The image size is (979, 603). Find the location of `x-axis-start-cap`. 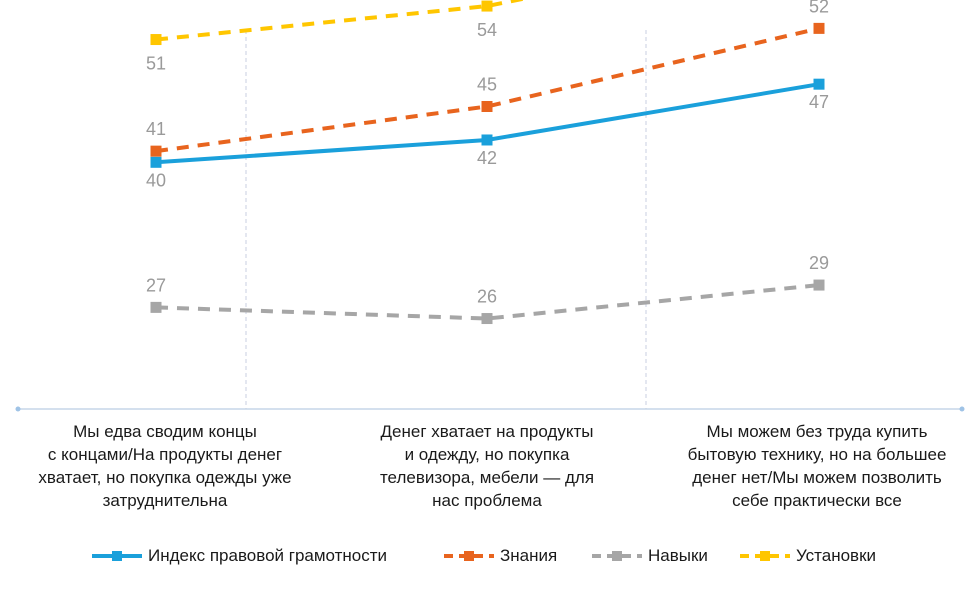

x-axis-start-cap is located at coordinates (18, 409).